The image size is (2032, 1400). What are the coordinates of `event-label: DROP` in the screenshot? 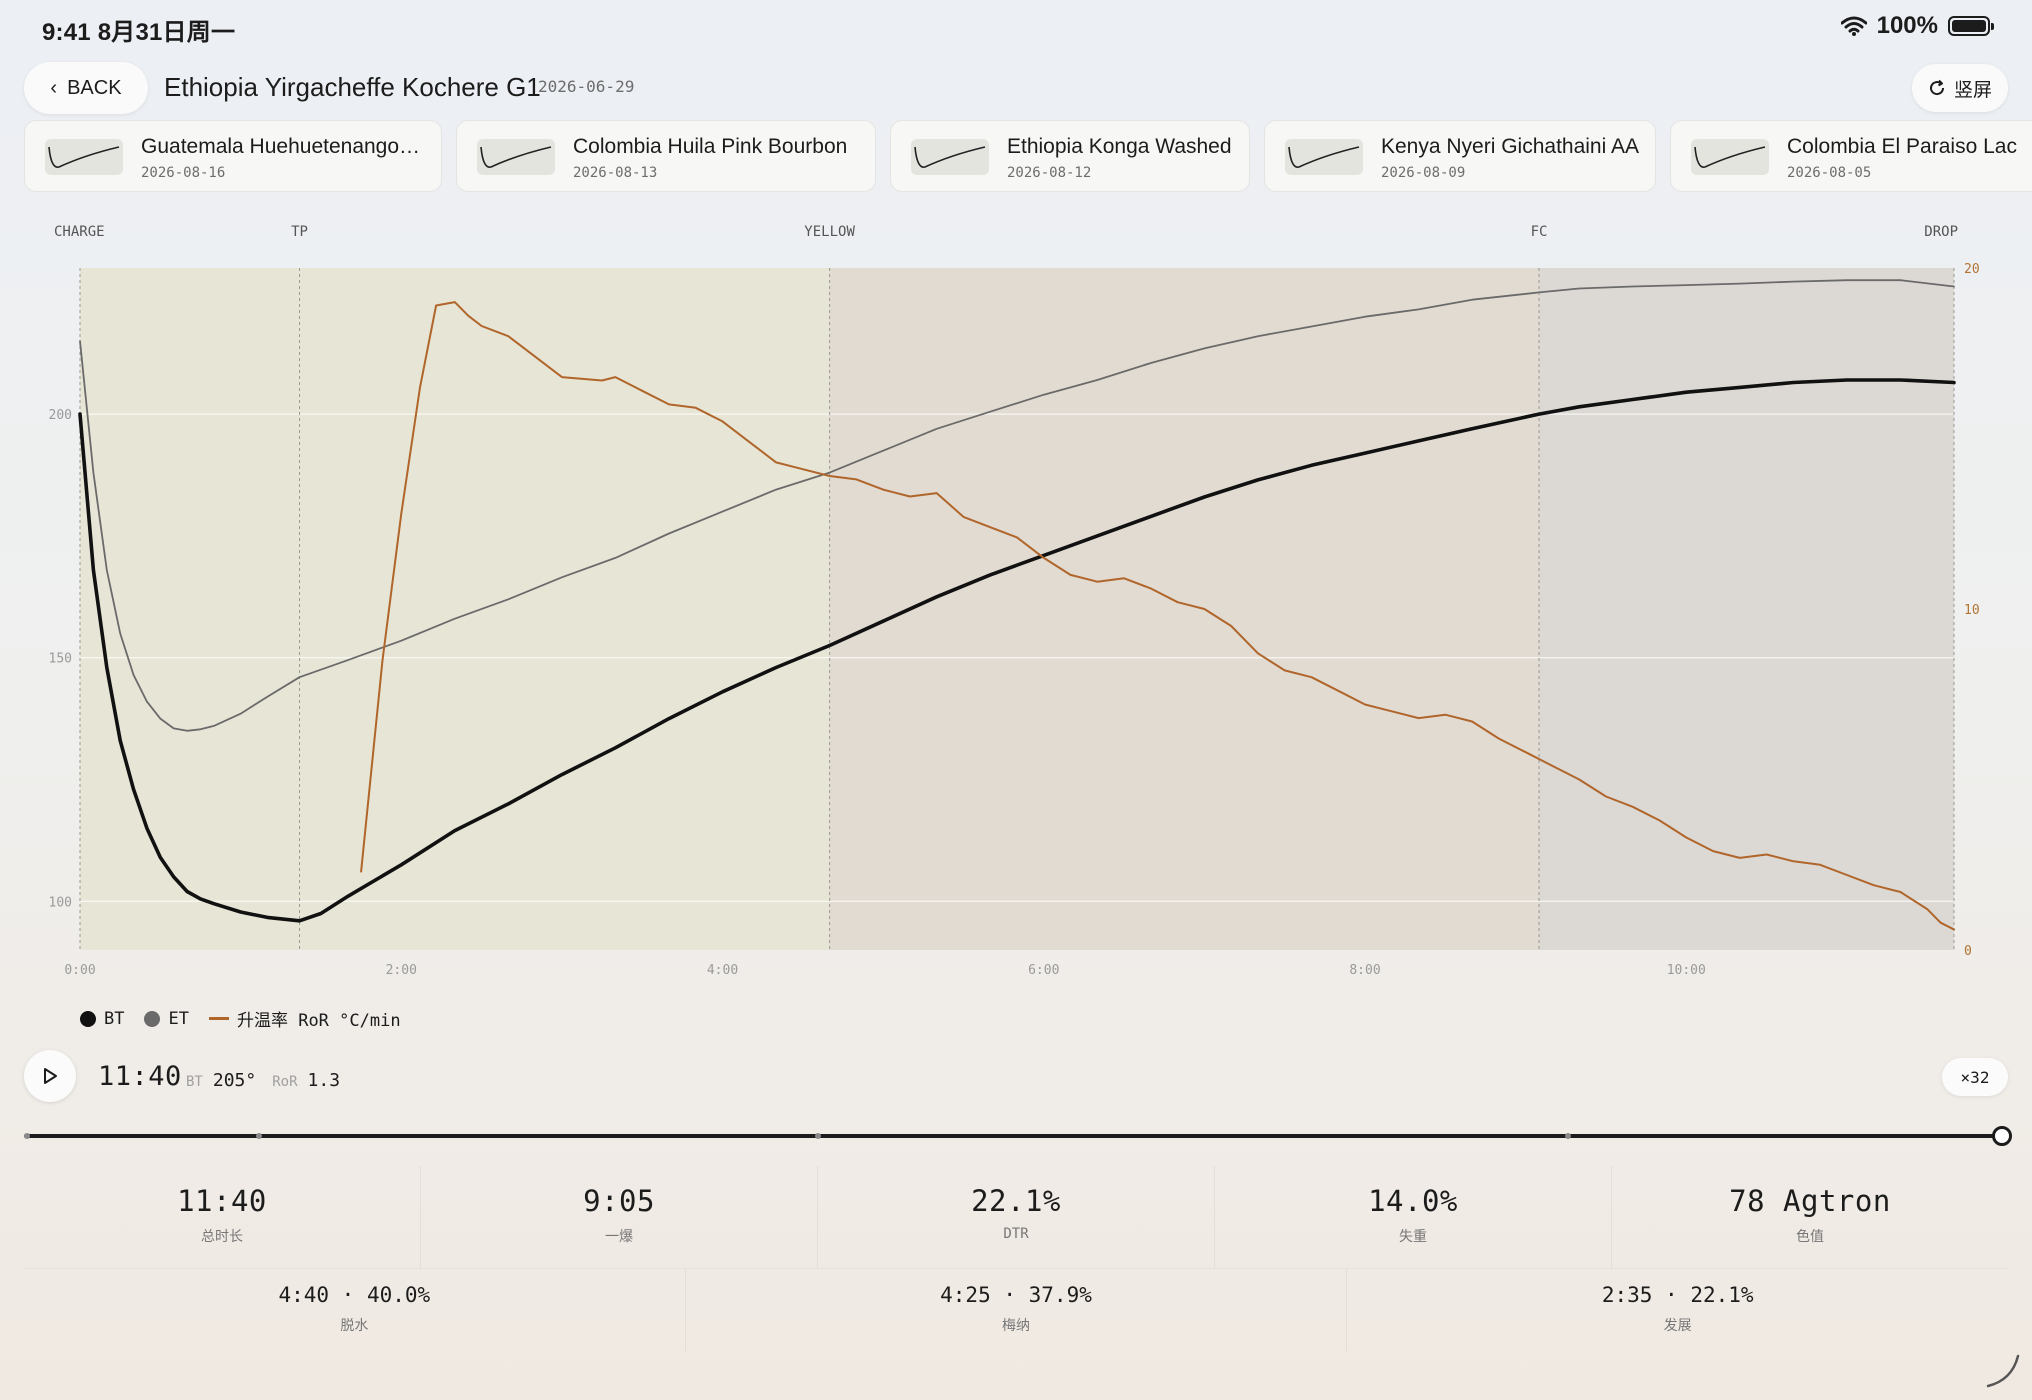 It's located at (1941, 232).